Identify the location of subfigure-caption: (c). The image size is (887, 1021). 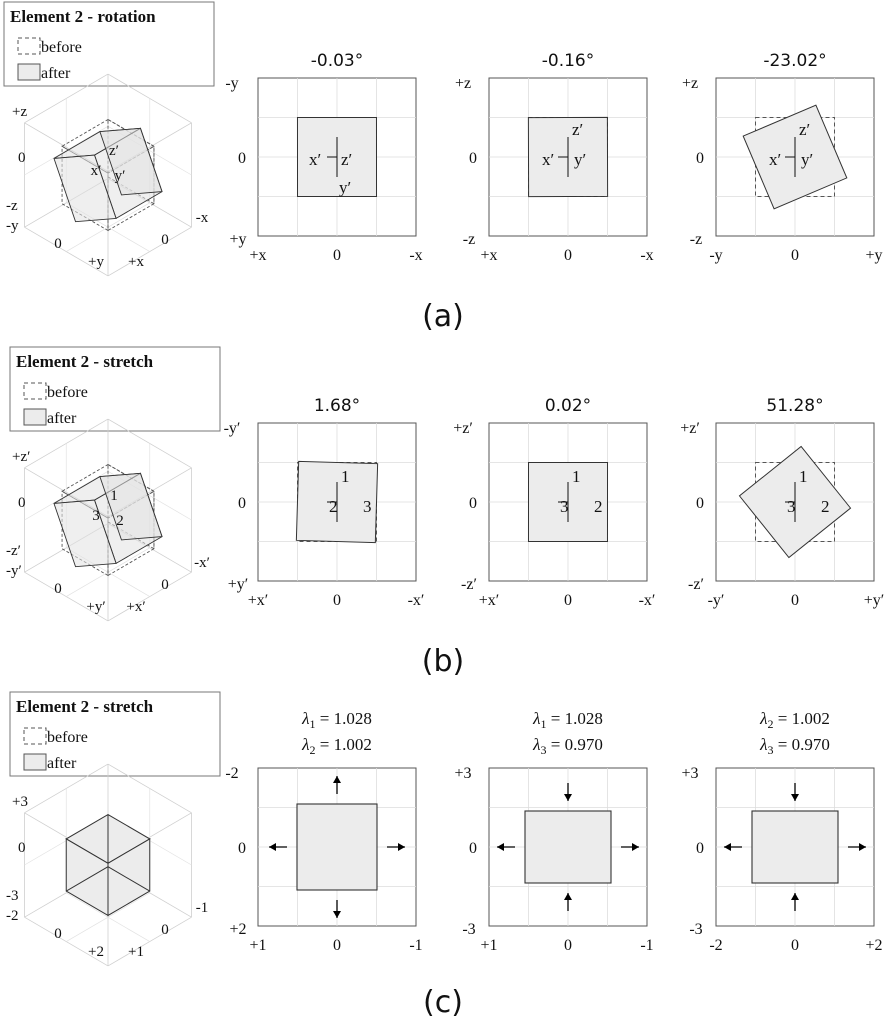
(443, 1002).